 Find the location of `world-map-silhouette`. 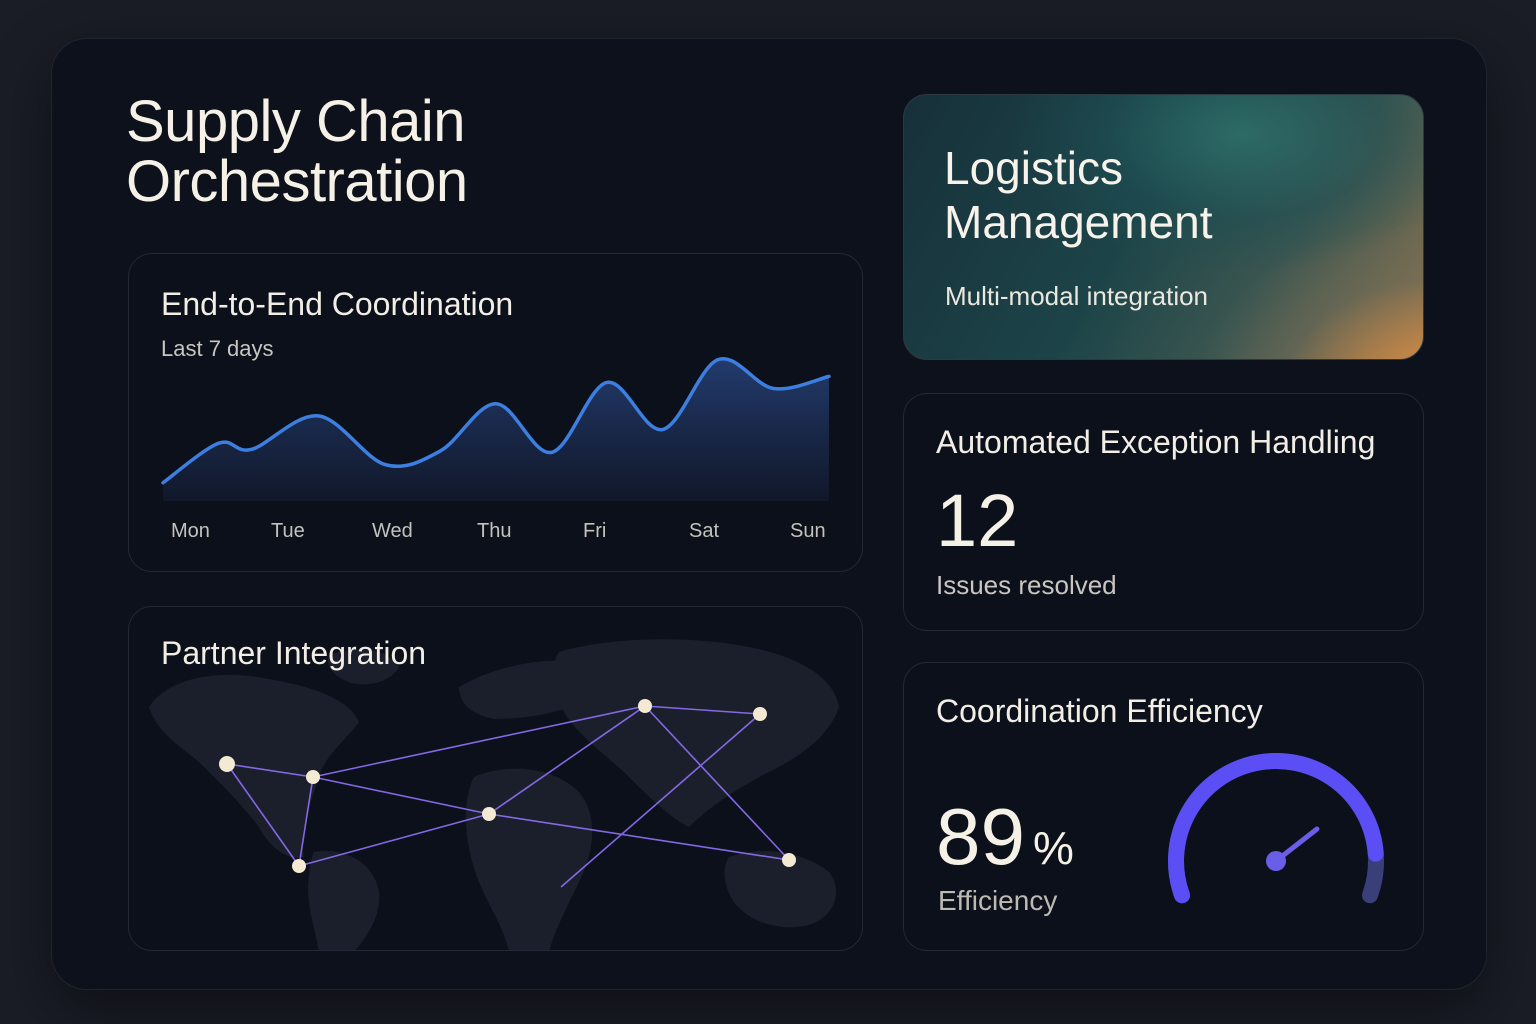

world-map-silhouette is located at coordinates (494, 794).